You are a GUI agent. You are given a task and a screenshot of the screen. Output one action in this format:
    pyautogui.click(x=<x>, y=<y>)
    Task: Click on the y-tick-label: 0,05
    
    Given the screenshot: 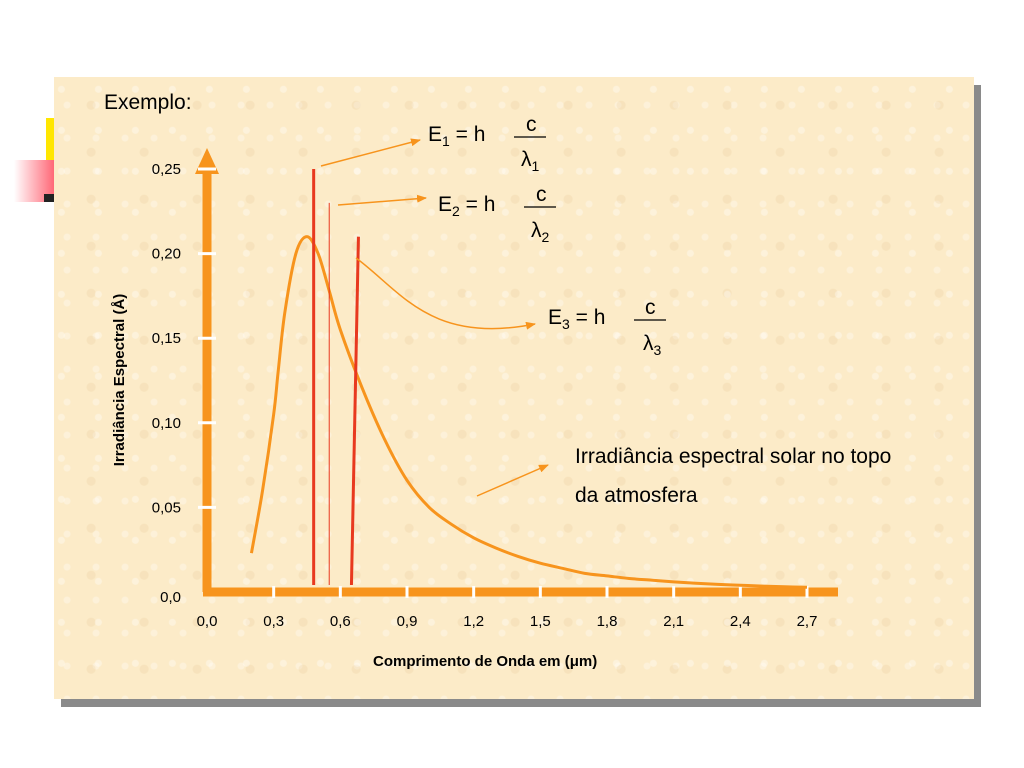 What is the action you would take?
    pyautogui.click(x=166, y=507)
    